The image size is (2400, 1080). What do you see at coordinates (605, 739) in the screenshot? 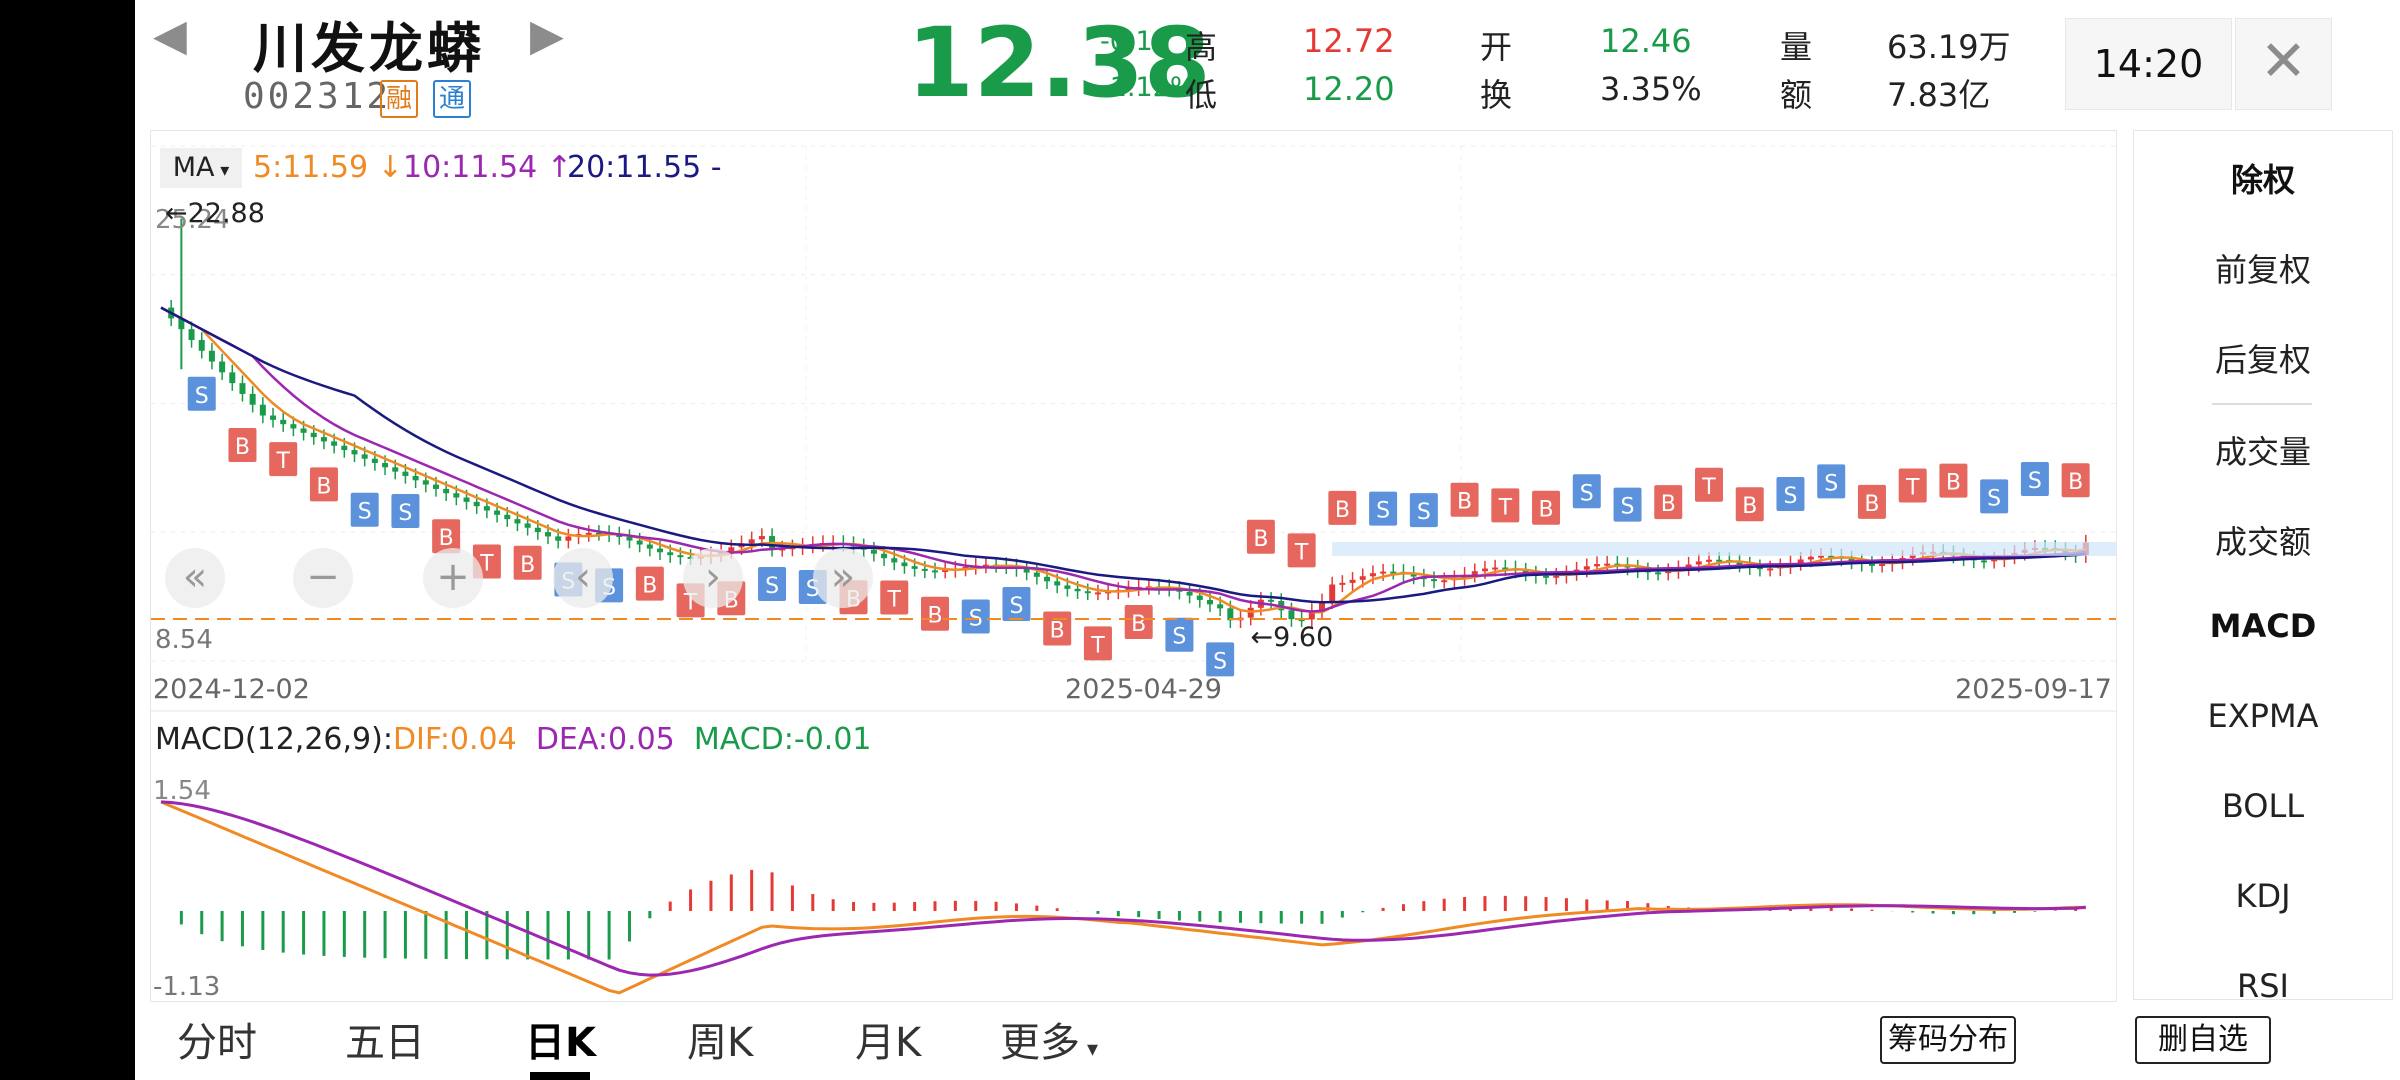
I see `macd-dea: DEA:0.05` at bounding box center [605, 739].